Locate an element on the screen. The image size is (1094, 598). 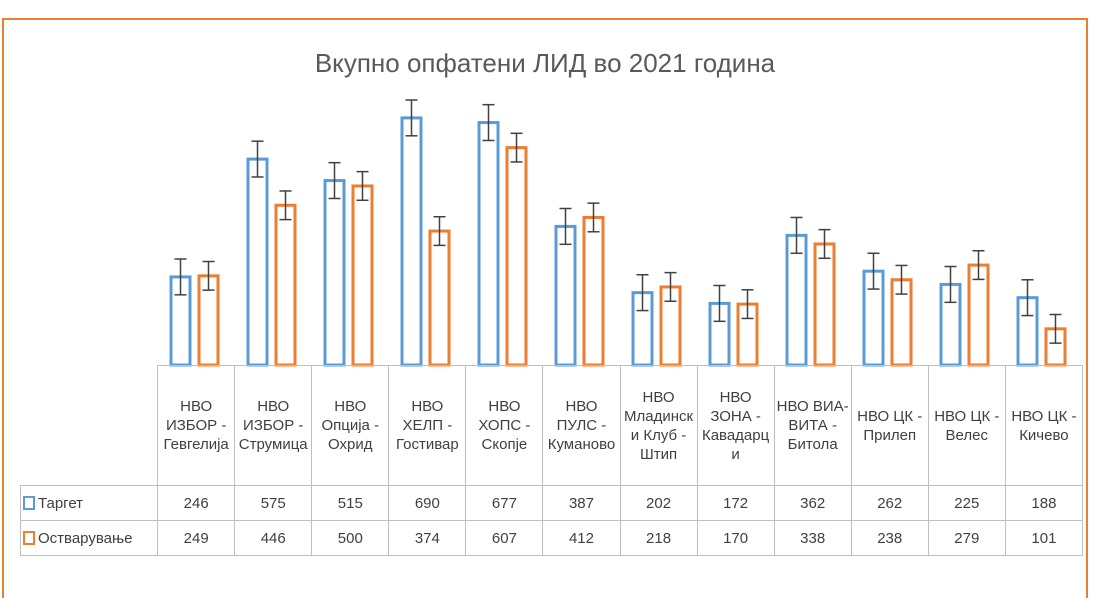
category-label: НВО ЦК - Кичево is located at coordinates (1044, 425).